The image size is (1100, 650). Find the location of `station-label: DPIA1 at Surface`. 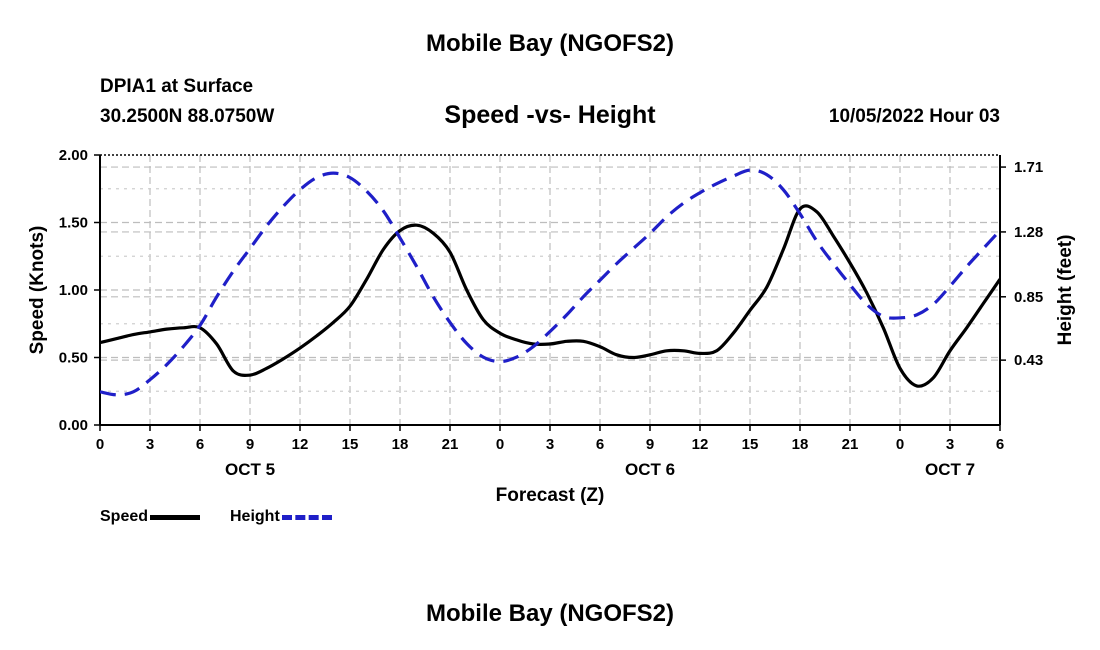

station-label: DPIA1 at Surface is located at coordinates (177, 86).